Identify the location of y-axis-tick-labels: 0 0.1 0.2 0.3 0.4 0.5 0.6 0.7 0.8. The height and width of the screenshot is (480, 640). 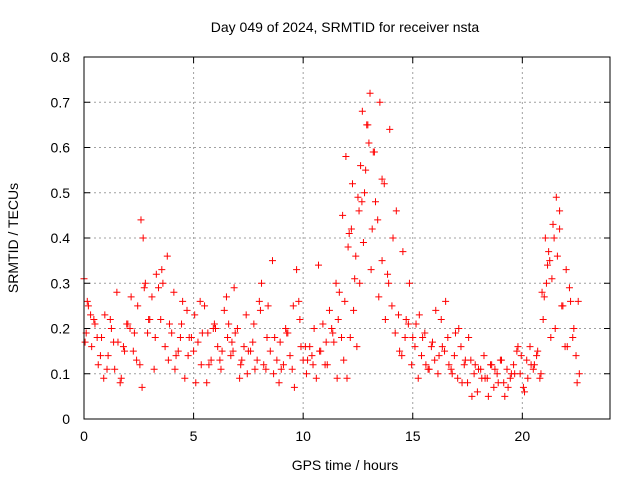
(61, 238).